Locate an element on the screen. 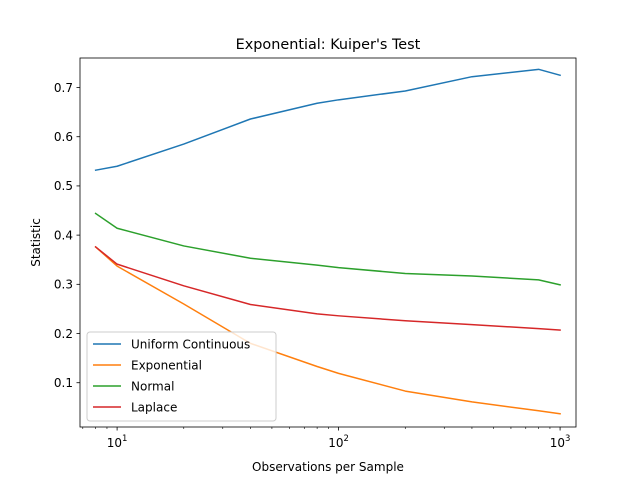  chart-title: Exponential: Kuiper's Test is located at coordinates (328, 45).